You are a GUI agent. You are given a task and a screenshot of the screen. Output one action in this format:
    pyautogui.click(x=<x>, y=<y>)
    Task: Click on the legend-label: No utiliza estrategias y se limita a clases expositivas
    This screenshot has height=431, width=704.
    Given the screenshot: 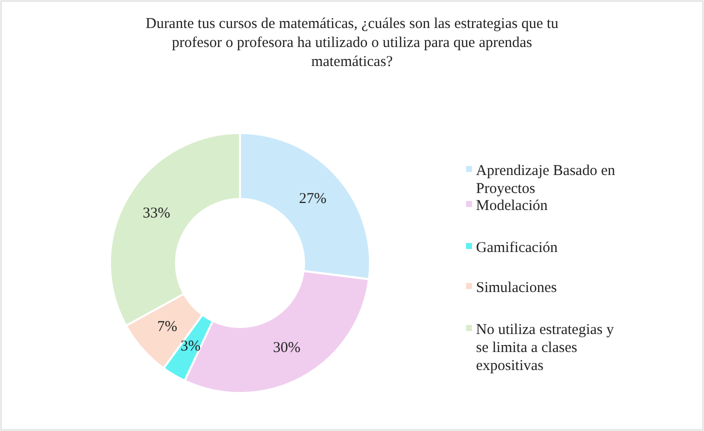 What is the action you would take?
    pyautogui.click(x=545, y=348)
    